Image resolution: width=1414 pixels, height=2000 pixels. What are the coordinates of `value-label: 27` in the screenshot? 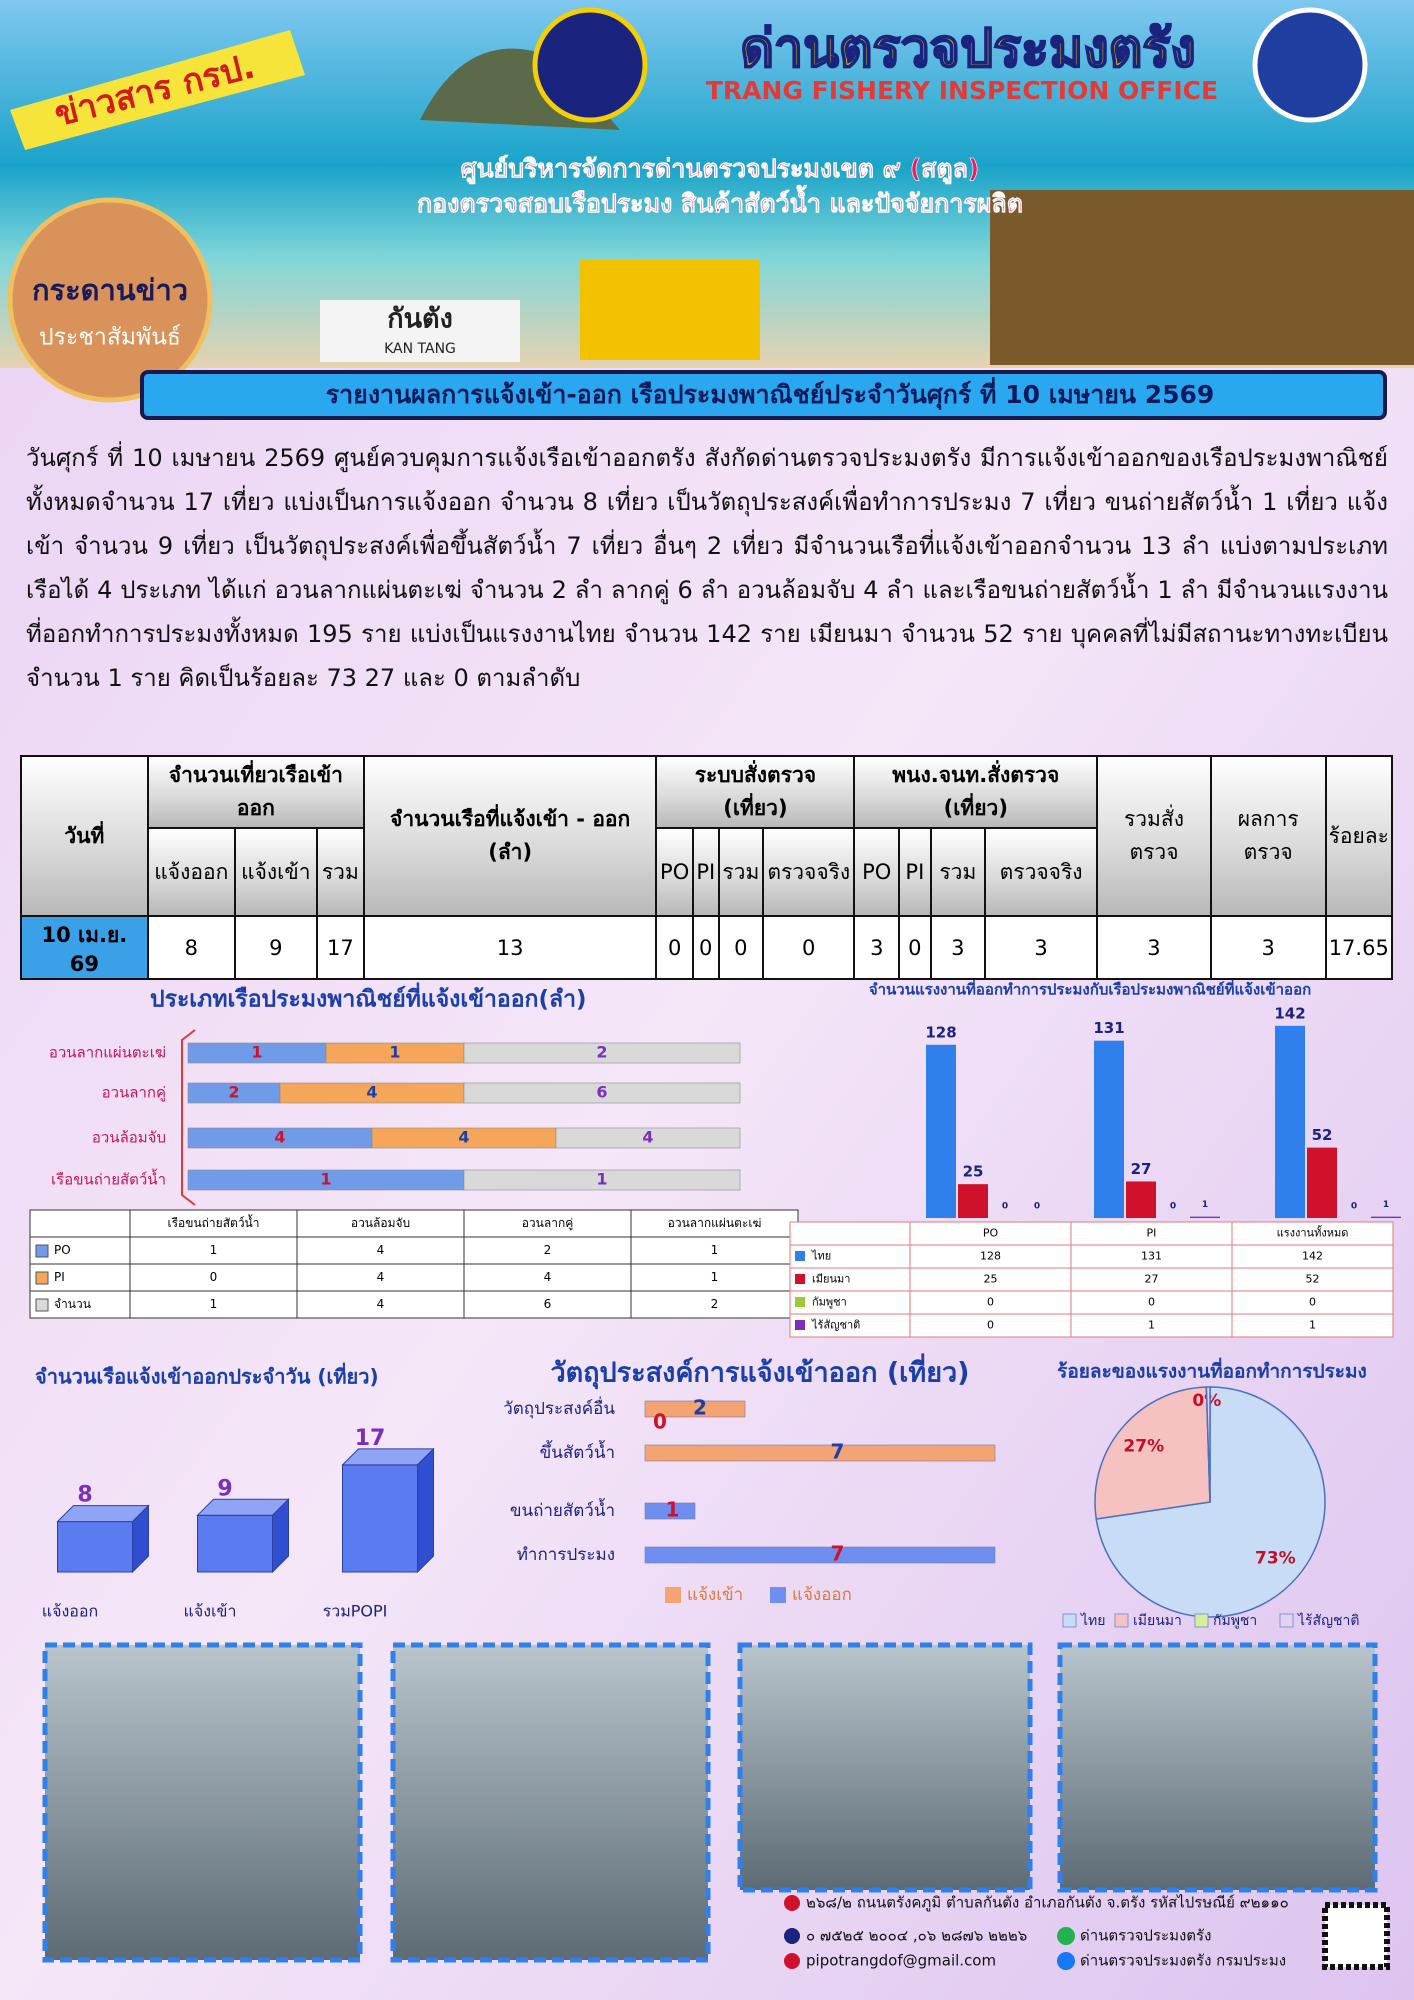 It's located at (1141, 1169).